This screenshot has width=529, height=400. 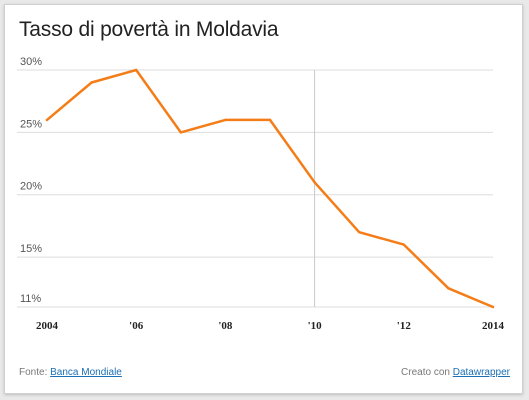 What do you see at coordinates (30, 299) in the screenshot?
I see `y-tick-label: 11%` at bounding box center [30, 299].